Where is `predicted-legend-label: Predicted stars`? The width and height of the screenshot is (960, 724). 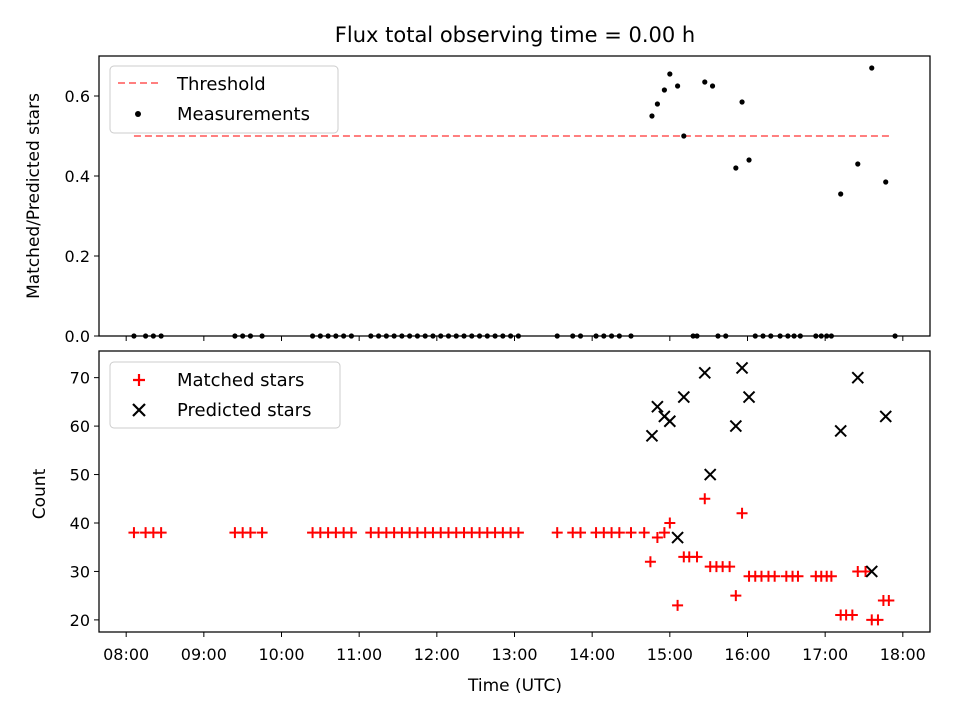 predicted-legend-label: Predicted stars is located at coordinates (244, 410).